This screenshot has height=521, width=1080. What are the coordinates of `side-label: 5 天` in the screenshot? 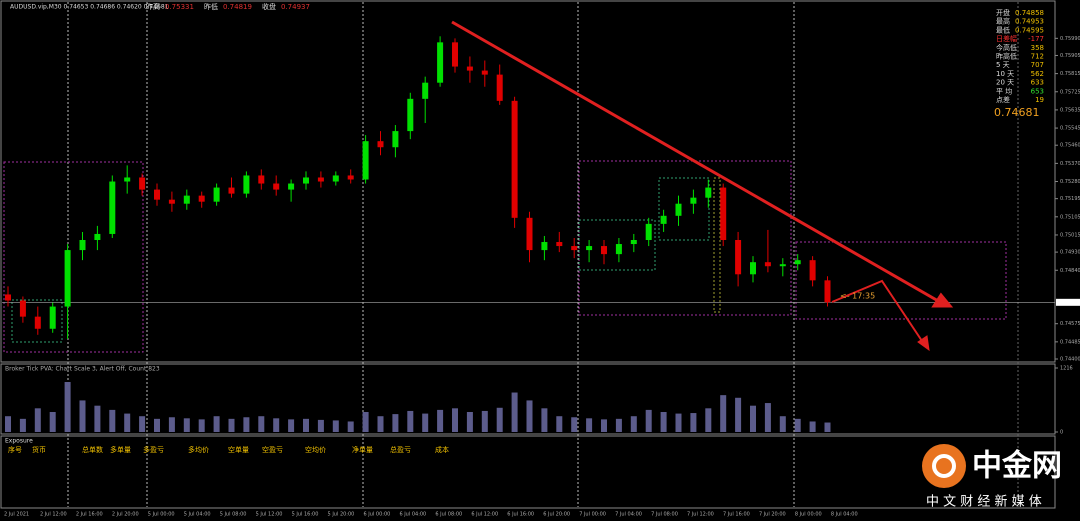 It's located at (1003, 65).